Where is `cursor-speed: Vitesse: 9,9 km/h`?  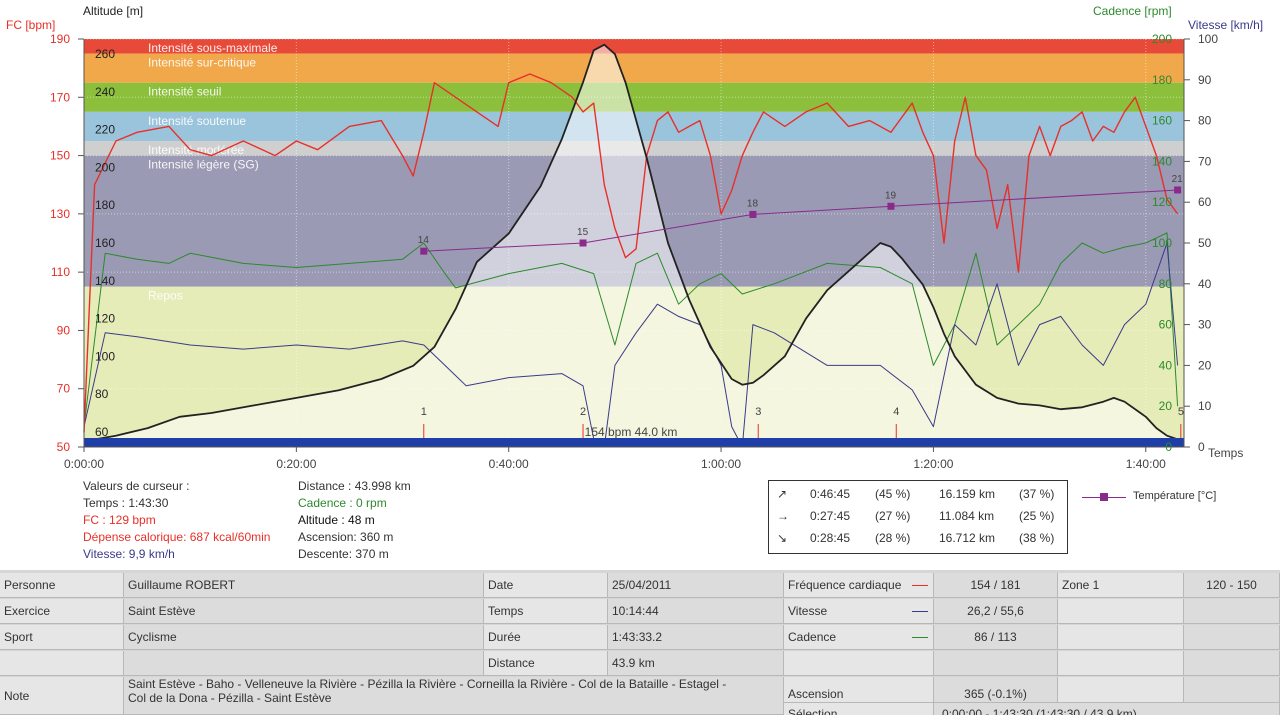
cursor-speed: Vitesse: 9,9 km/h is located at coordinates (129, 554).